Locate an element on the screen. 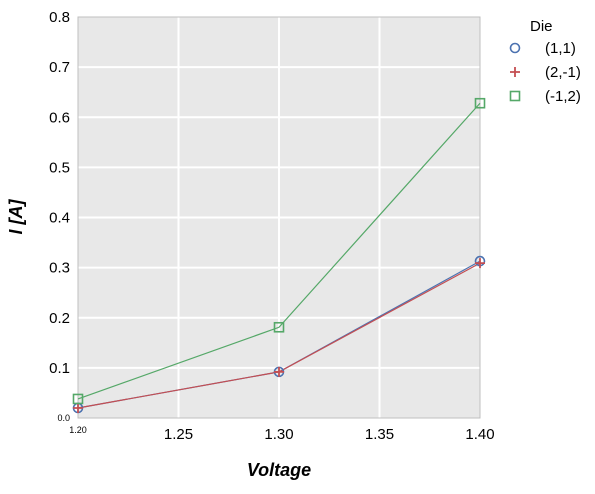 This screenshot has width=595, height=494. x-tick-label: 1.40 is located at coordinates (479, 434).